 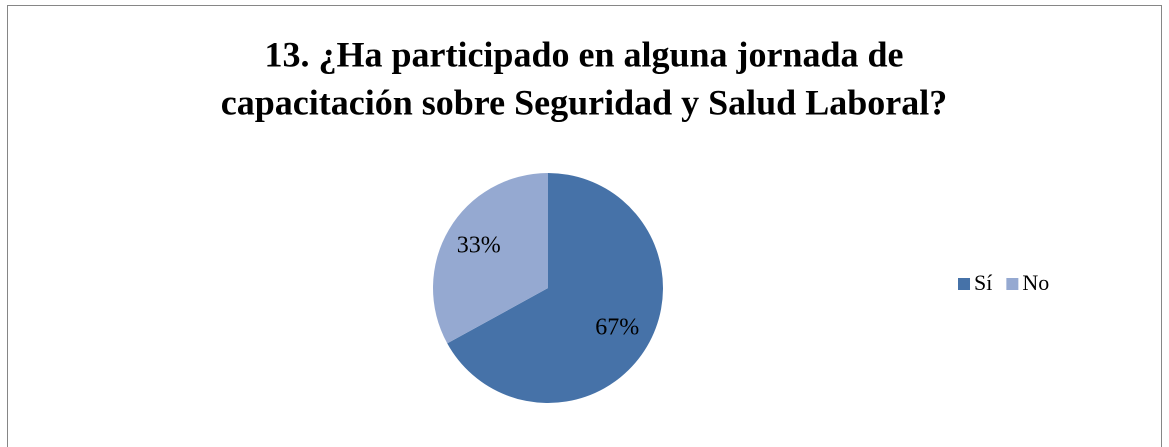 What do you see at coordinates (617, 327) in the screenshot?
I see `data-label: 67%` at bounding box center [617, 327].